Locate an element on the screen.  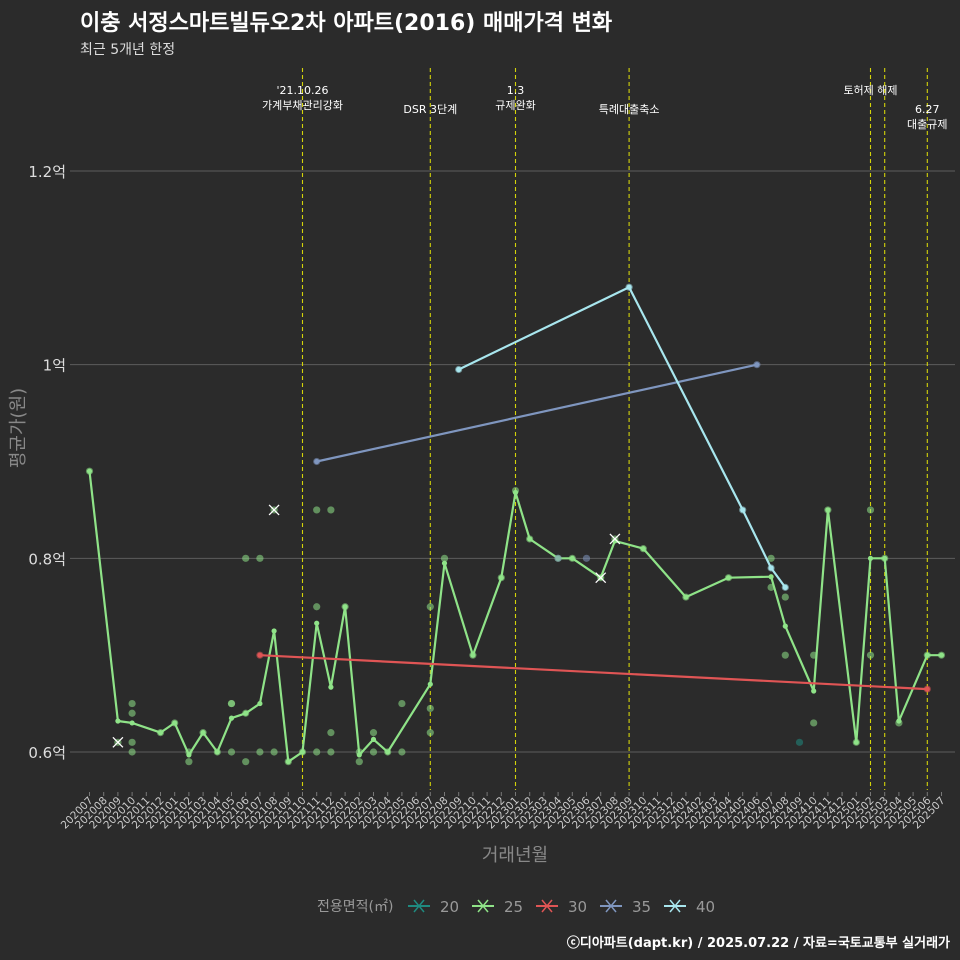
legend-title: 전용면적(㎡) is located at coordinates (355, 907).